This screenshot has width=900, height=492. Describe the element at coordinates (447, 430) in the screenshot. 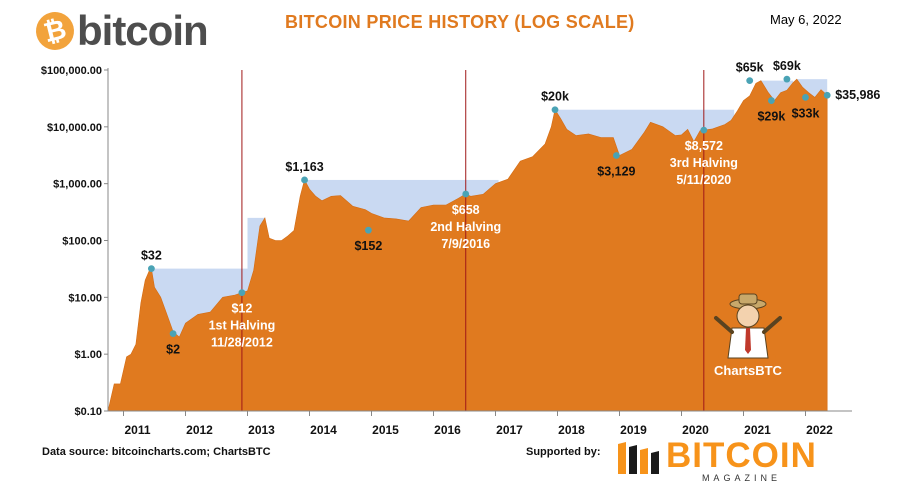

I see `x-tick-label: 2016` at that location.